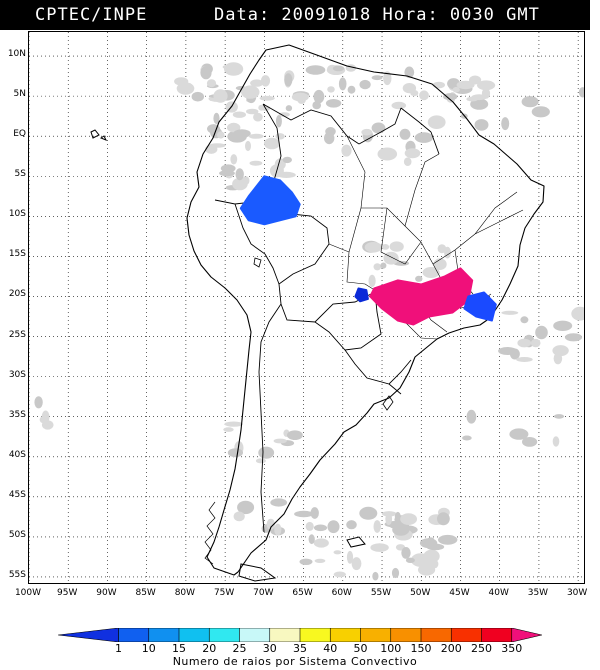 Image resolution: width=600 pixels, height=670 pixels. I want to click on latitude-label: 30S, so click(17, 374).